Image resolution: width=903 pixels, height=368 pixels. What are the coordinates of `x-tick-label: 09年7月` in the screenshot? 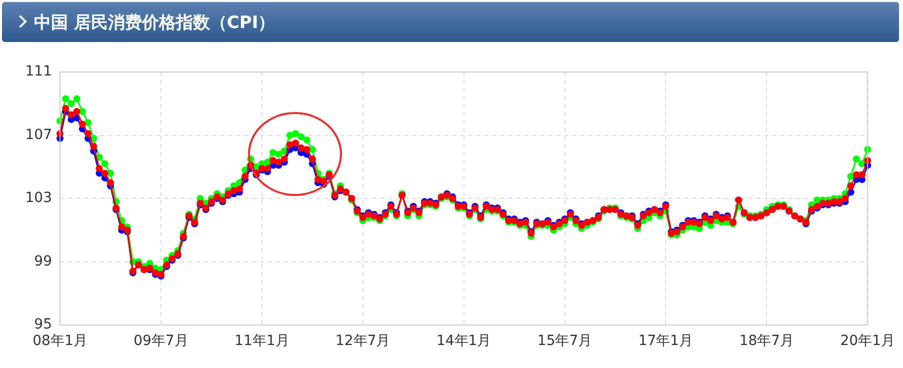 It's located at (161, 341).